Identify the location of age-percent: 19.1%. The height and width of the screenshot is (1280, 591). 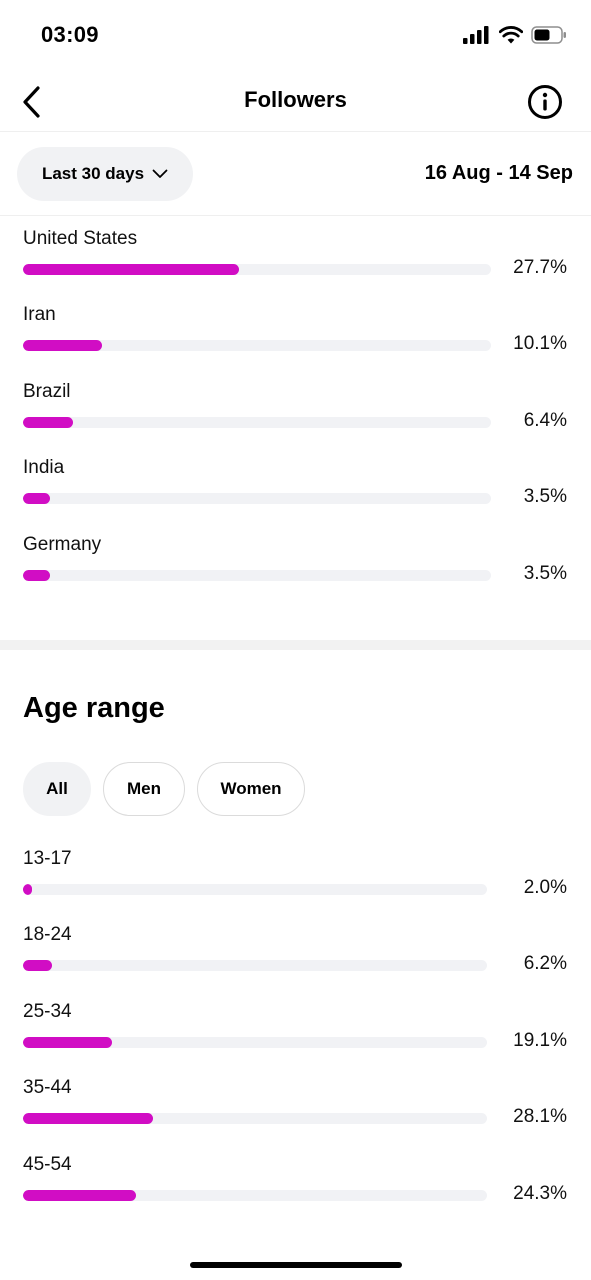
(540, 1040).